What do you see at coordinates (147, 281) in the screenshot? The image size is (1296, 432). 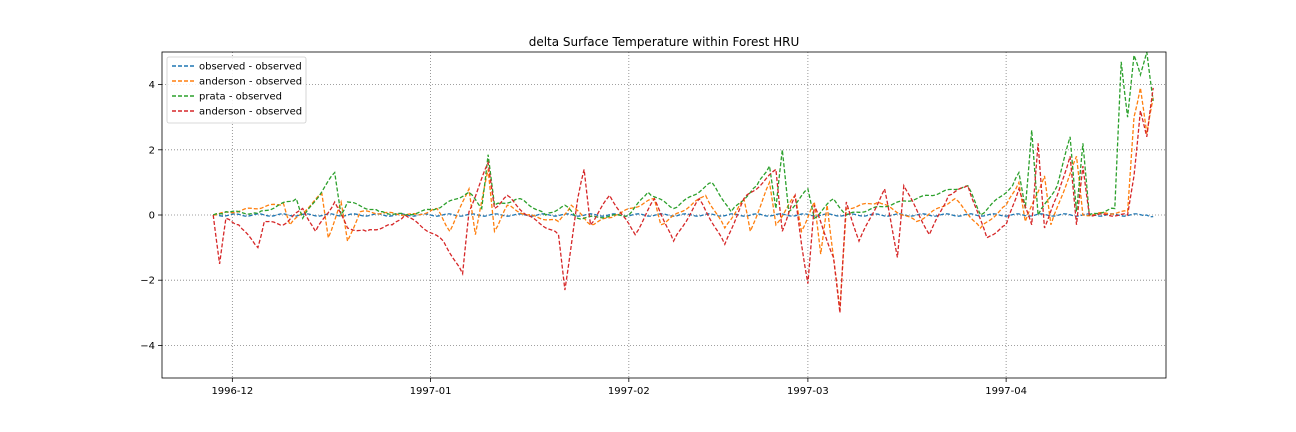 I see `y-tick-label: −2` at bounding box center [147, 281].